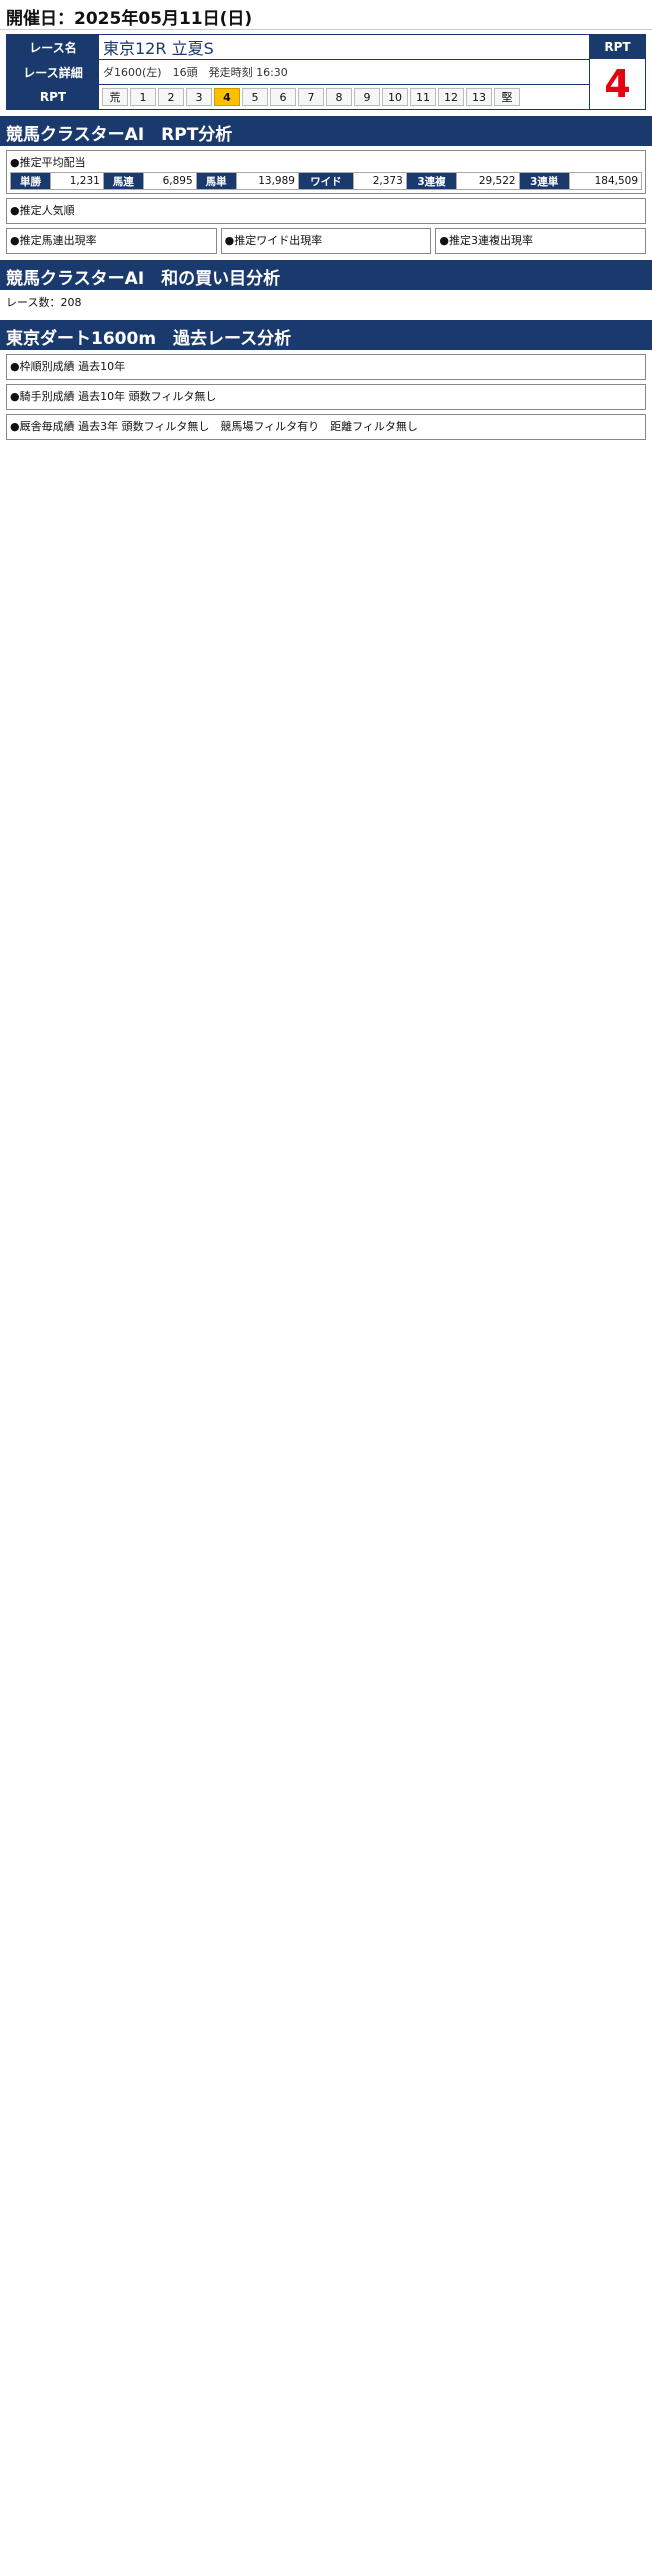 This screenshot has height=2560, width=652. What do you see at coordinates (53, 97) in the screenshot?
I see `rpt-label: RPT` at bounding box center [53, 97].